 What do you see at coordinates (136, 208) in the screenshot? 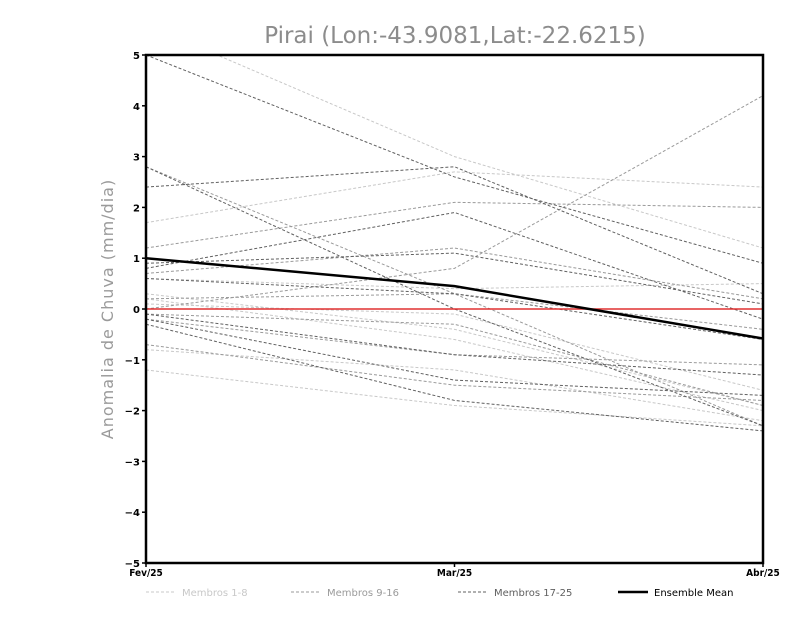
I see `y-tick-label: 2` at bounding box center [136, 208].